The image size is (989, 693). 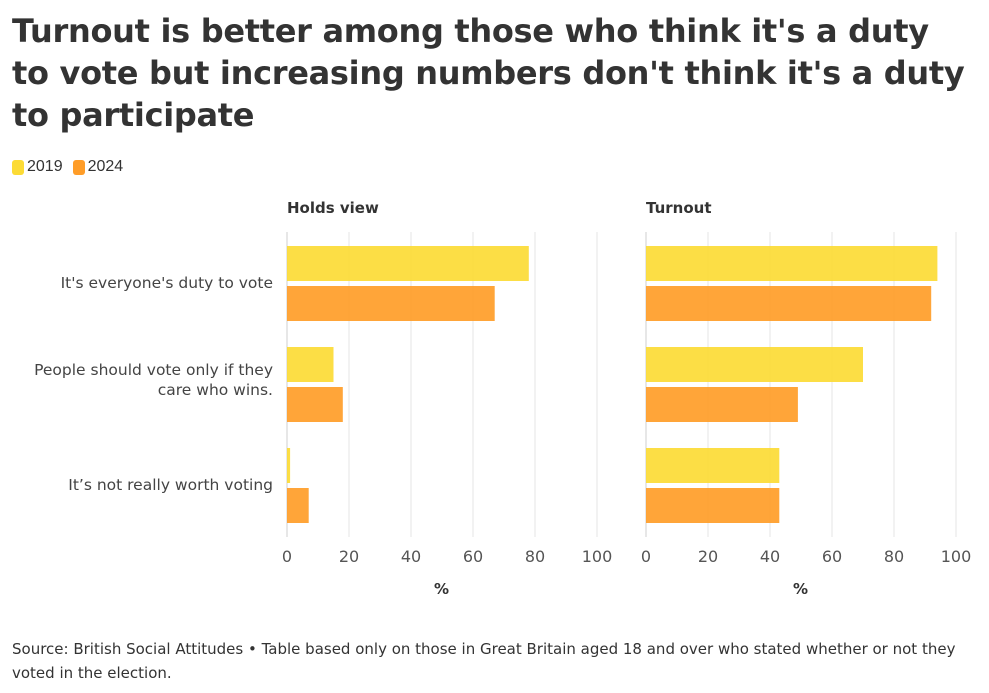 What do you see at coordinates (679, 208) in the screenshot?
I see `panel-title-turnout: Turnout` at bounding box center [679, 208].